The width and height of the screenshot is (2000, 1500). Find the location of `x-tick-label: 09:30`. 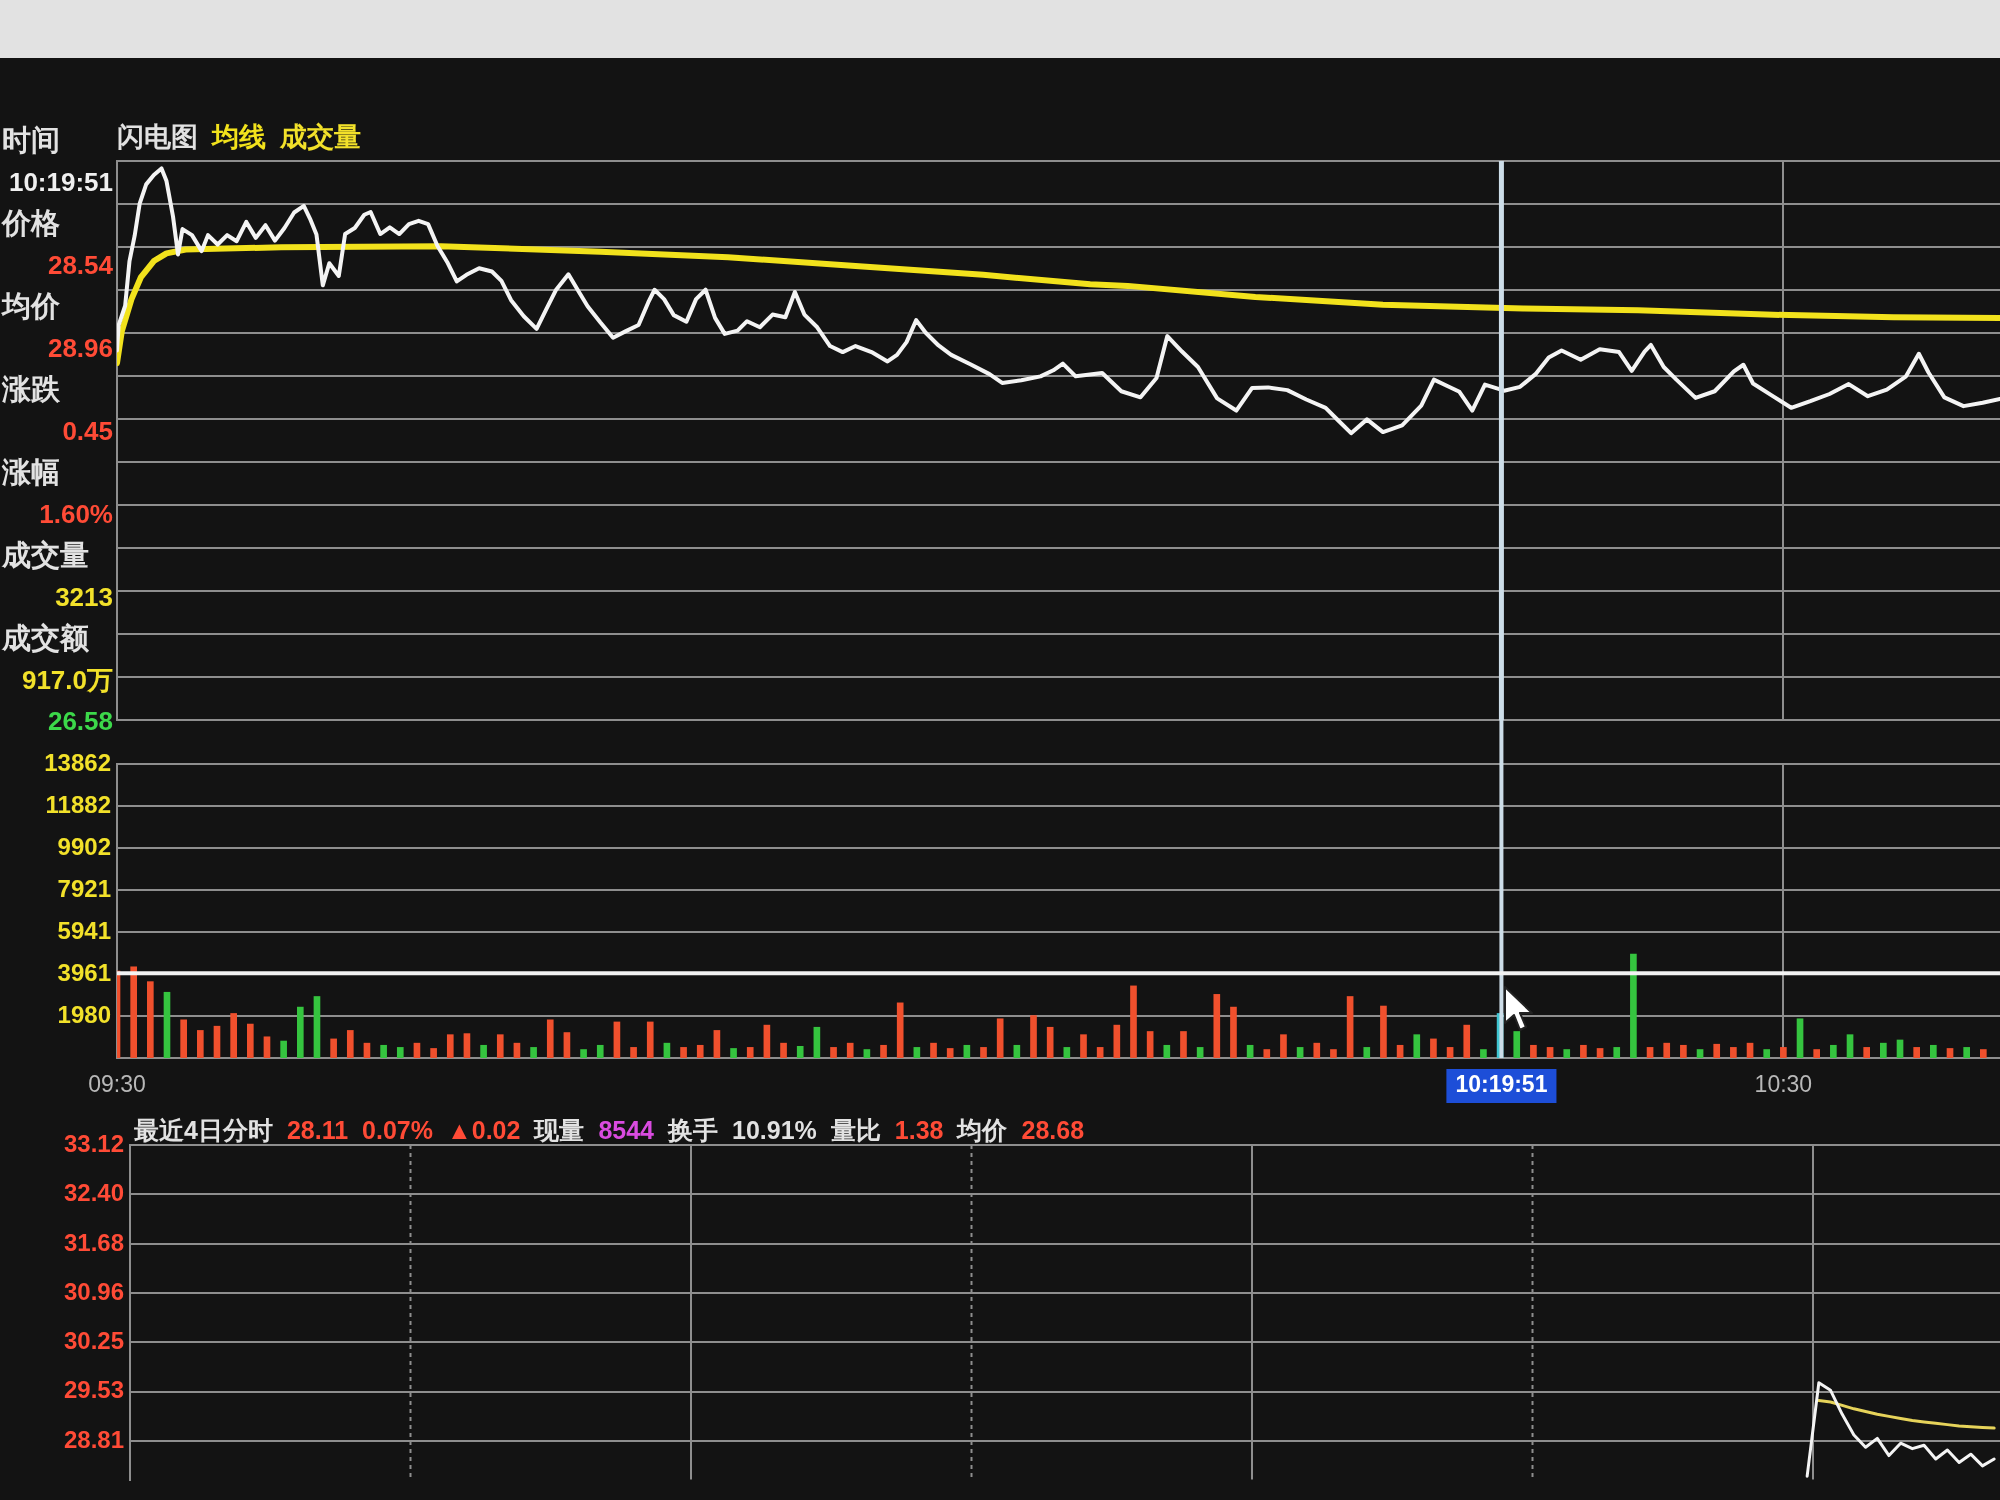

x-tick-label: 09:30 is located at coordinates (117, 1084).